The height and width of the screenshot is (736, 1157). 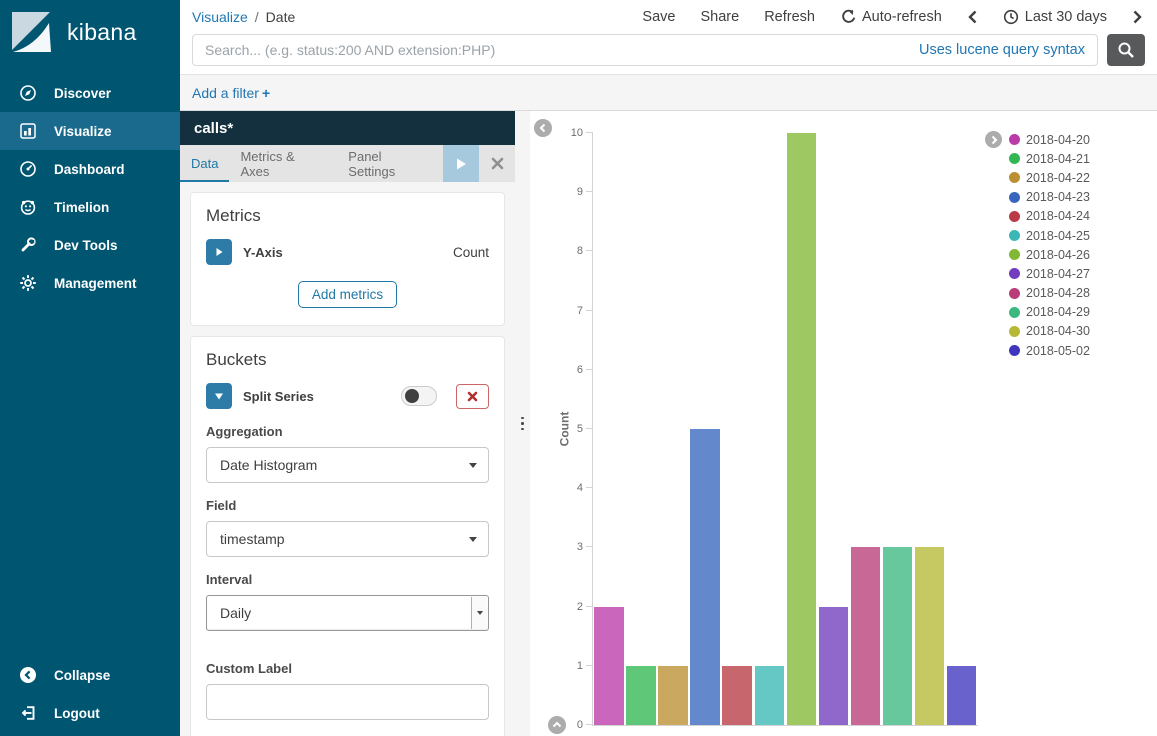 What do you see at coordinates (220, 17) in the screenshot?
I see `breadcrumb-visualize-link: Visualize` at bounding box center [220, 17].